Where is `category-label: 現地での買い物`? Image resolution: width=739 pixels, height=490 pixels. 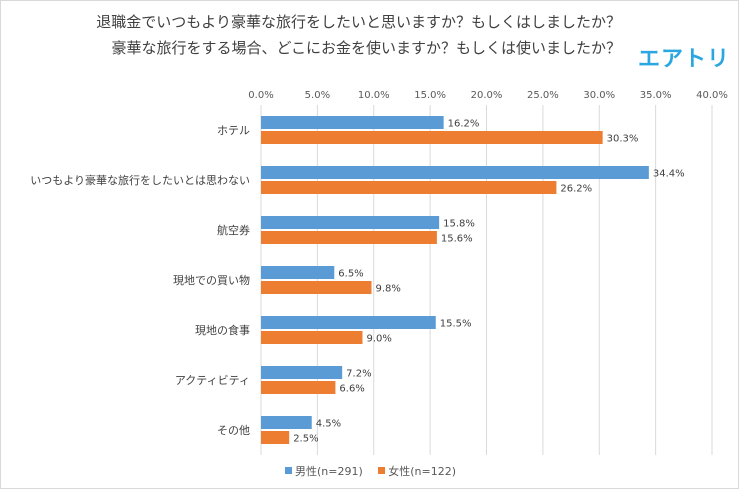
category-label: 現地での買い物 is located at coordinates (211, 280).